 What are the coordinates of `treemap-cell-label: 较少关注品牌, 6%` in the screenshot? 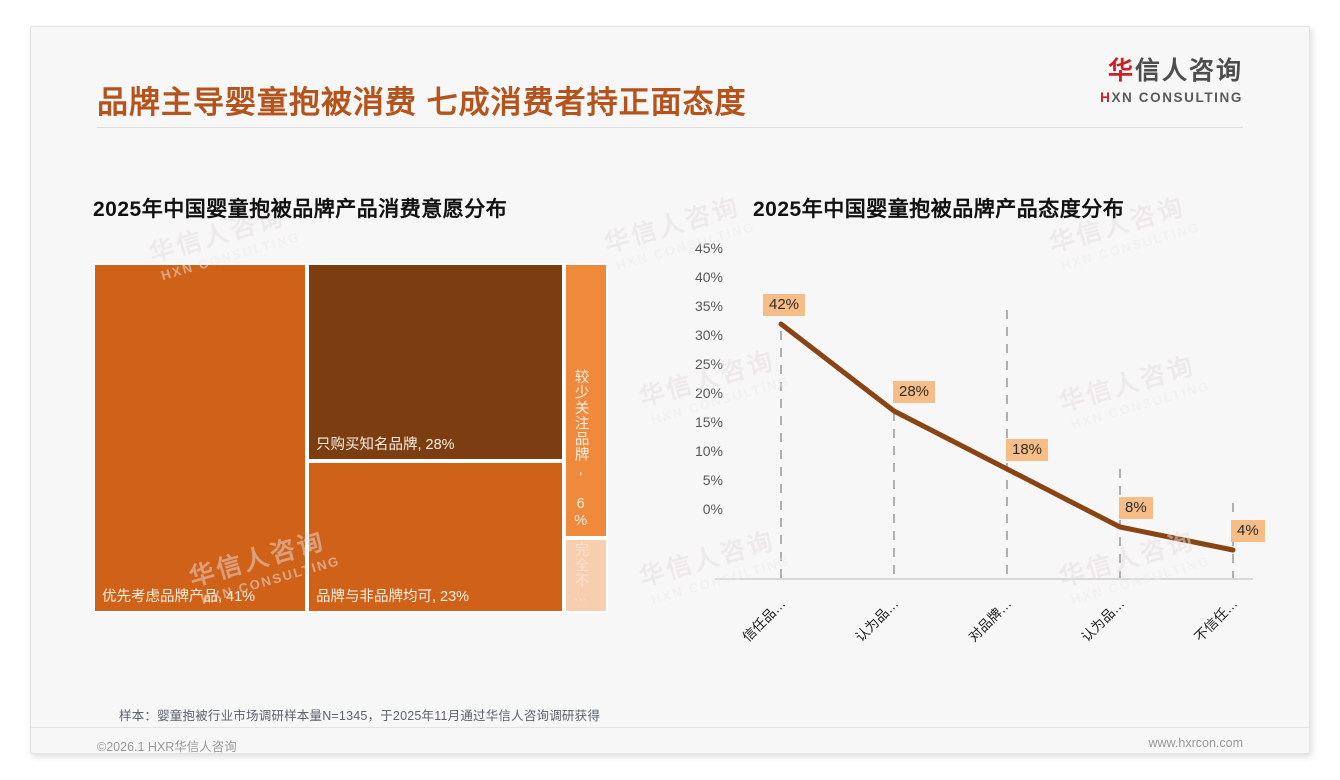 It's located at (580, 449).